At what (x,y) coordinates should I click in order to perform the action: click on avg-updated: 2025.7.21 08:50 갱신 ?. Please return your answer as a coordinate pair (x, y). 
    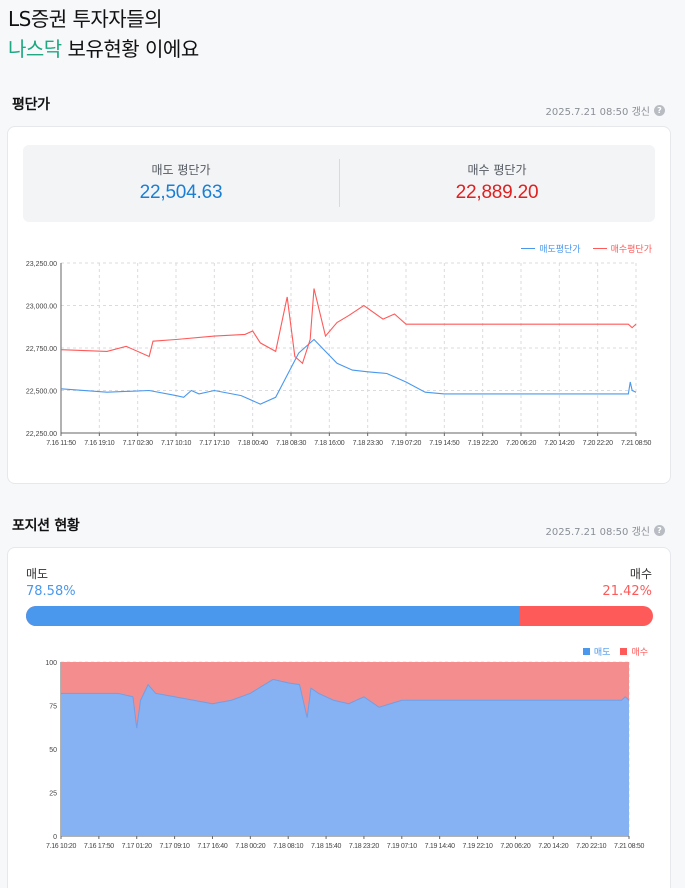
    Looking at the image, I should click on (605, 110).